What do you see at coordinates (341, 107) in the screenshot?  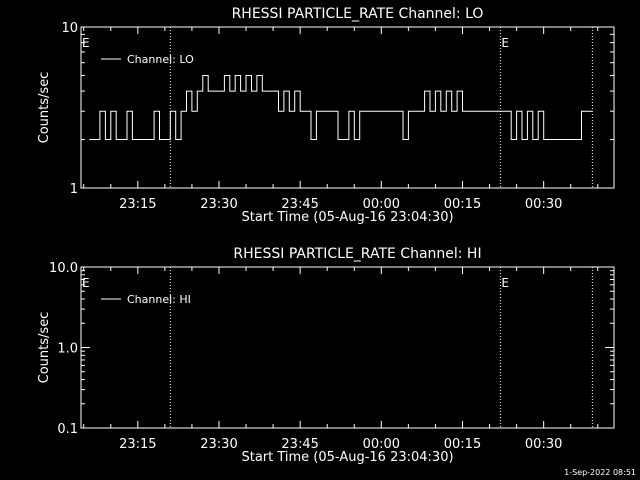 I see `series-line-channel-lo` at bounding box center [341, 107].